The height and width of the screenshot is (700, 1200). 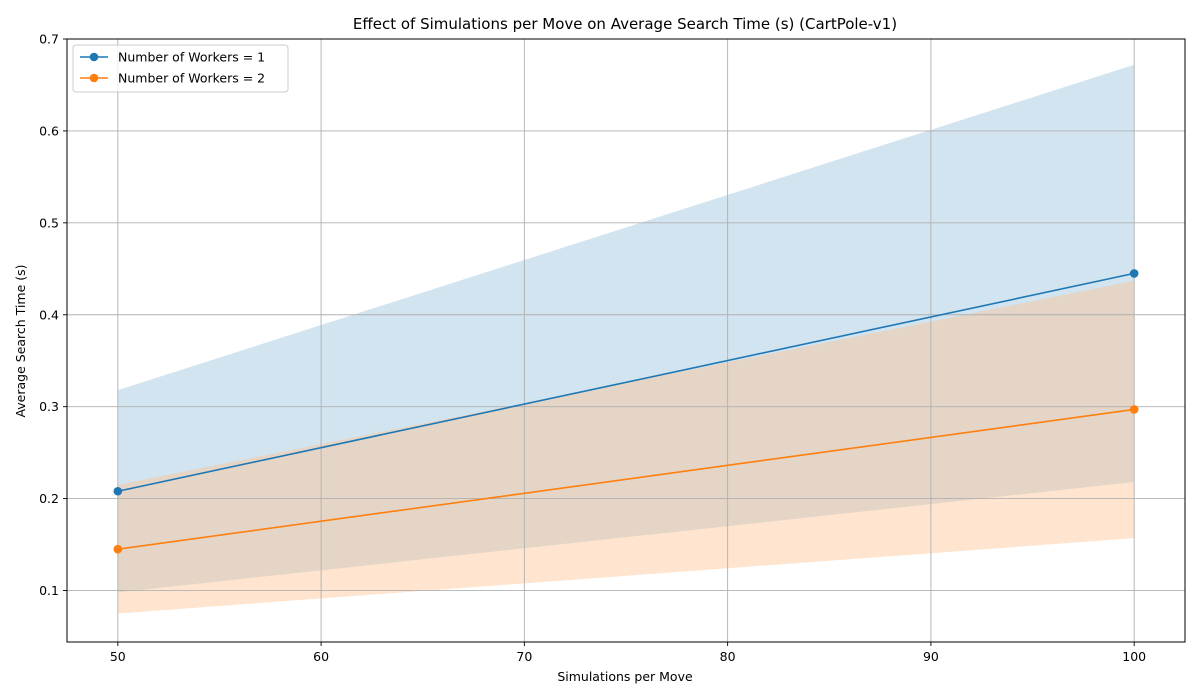 I want to click on y-axis-label: Average Search Time (s), so click(x=20, y=340).